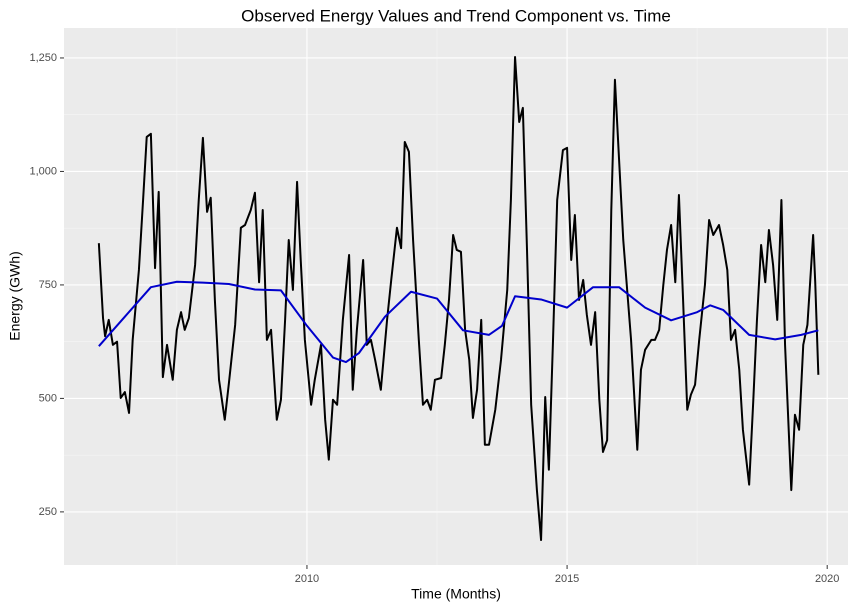 The width and height of the screenshot is (862, 610). What do you see at coordinates (827, 579) in the screenshot?
I see `x-tick-label: 2020` at bounding box center [827, 579].